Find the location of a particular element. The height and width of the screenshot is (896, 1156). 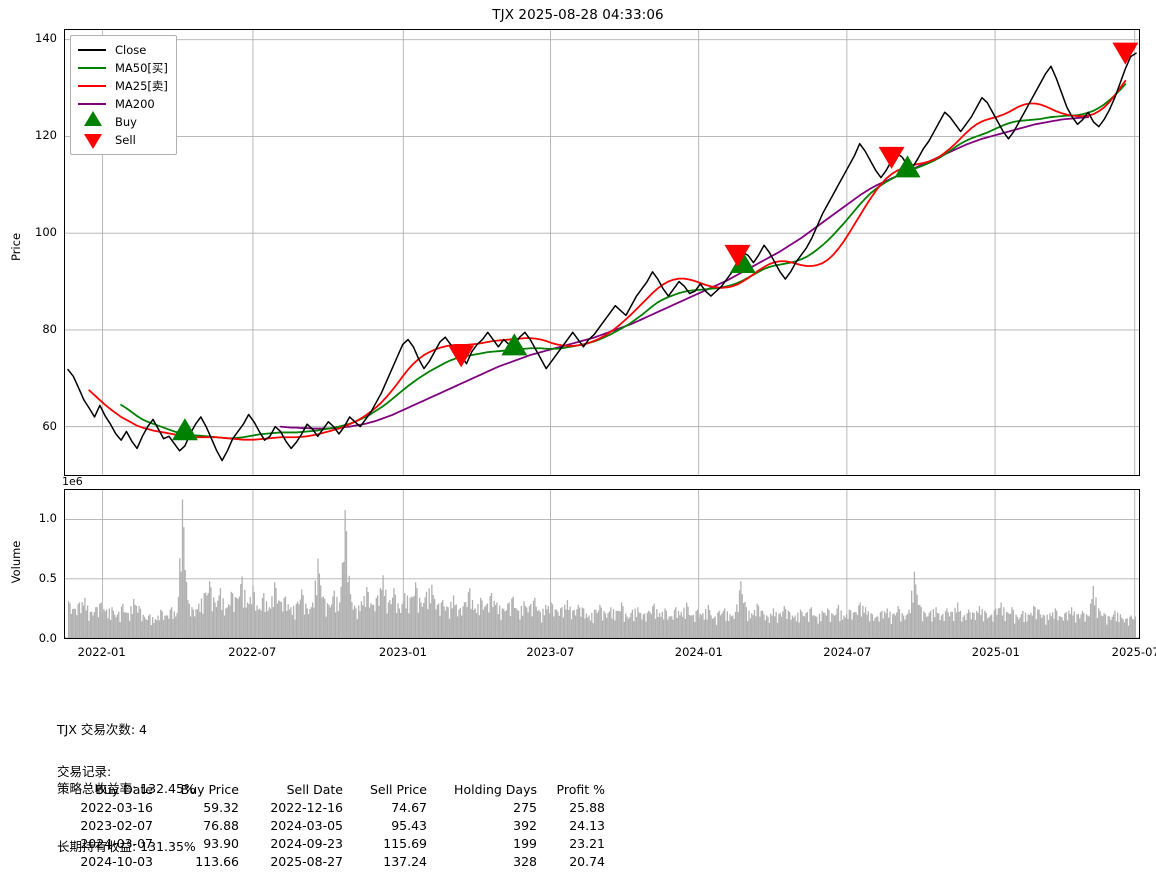

chart-legend: Close MA50[买] MA25[卖] MA200 Buy Sell is located at coordinates (123, 95).